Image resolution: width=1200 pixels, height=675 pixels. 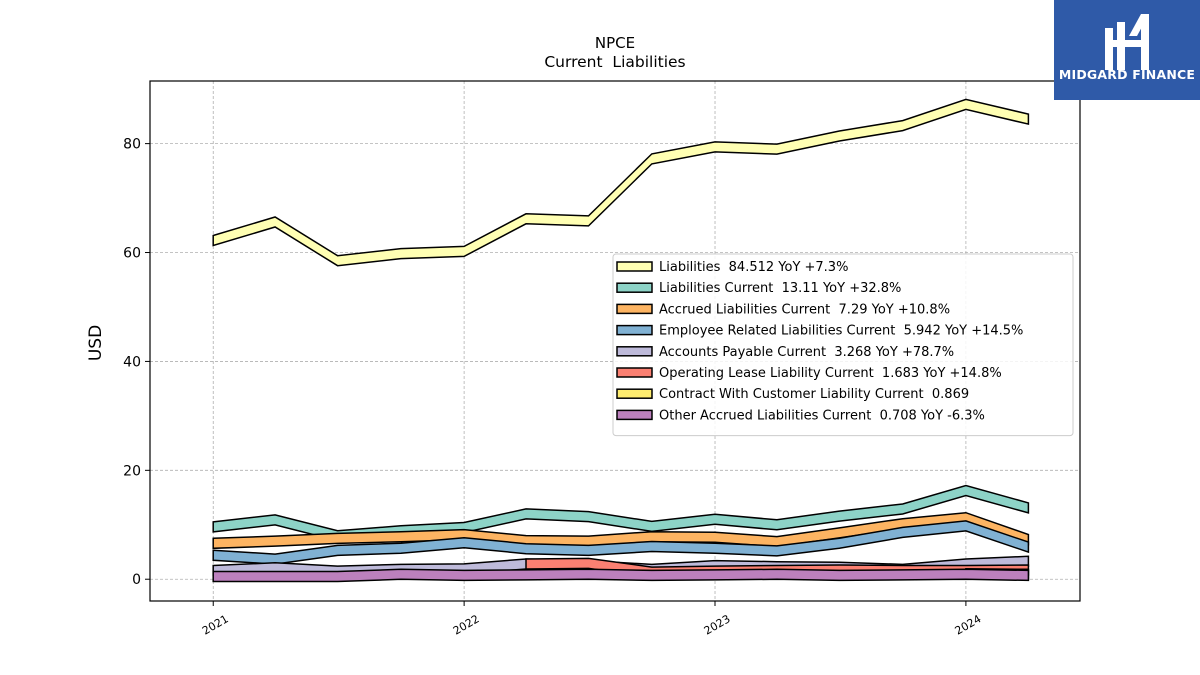 I want to click on y-tick-label: 40, so click(x=132, y=362).